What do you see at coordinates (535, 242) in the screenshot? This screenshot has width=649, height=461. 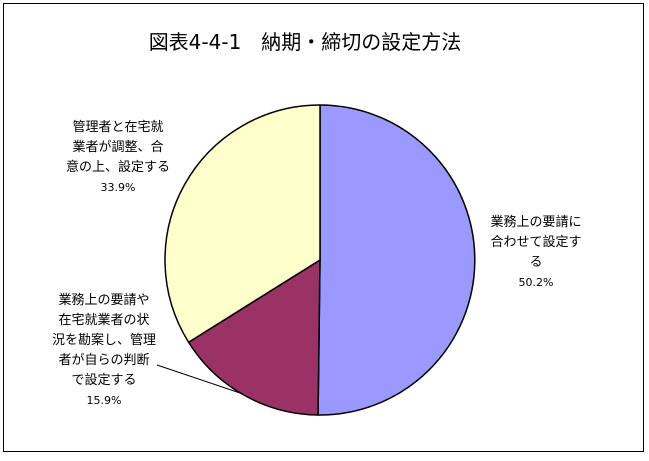 I see `slice-label-line: 合わせて設定す` at bounding box center [535, 242].